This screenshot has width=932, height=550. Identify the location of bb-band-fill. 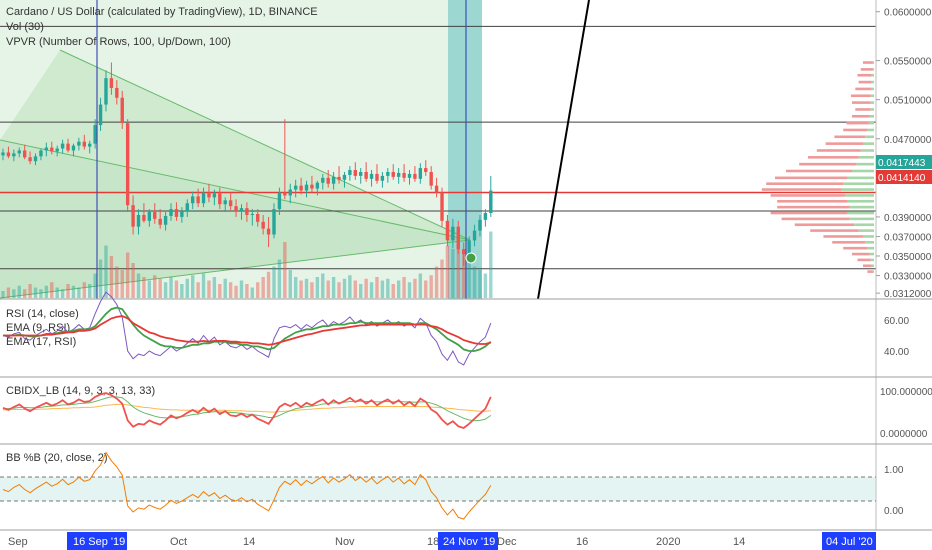
(438, 489).